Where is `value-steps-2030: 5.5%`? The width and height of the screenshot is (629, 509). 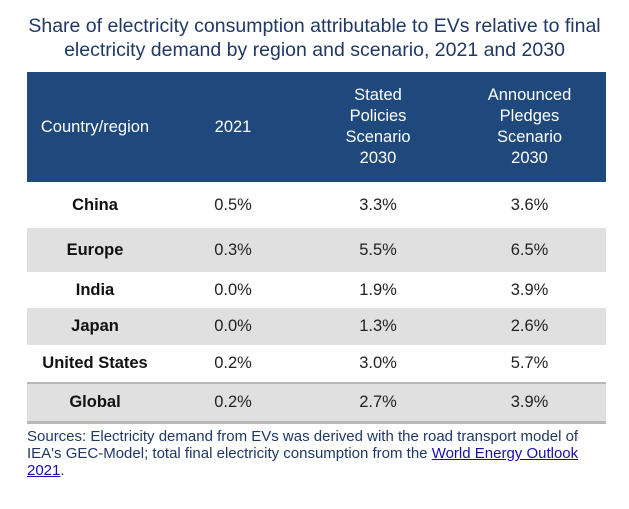 value-steps-2030: 5.5% is located at coordinates (378, 250).